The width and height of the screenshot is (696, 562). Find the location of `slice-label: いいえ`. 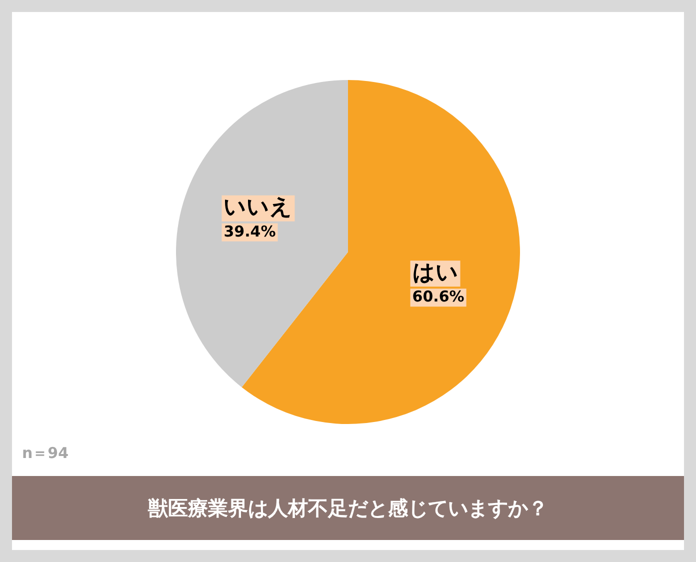

slice-label: いいえ is located at coordinates (258, 207).